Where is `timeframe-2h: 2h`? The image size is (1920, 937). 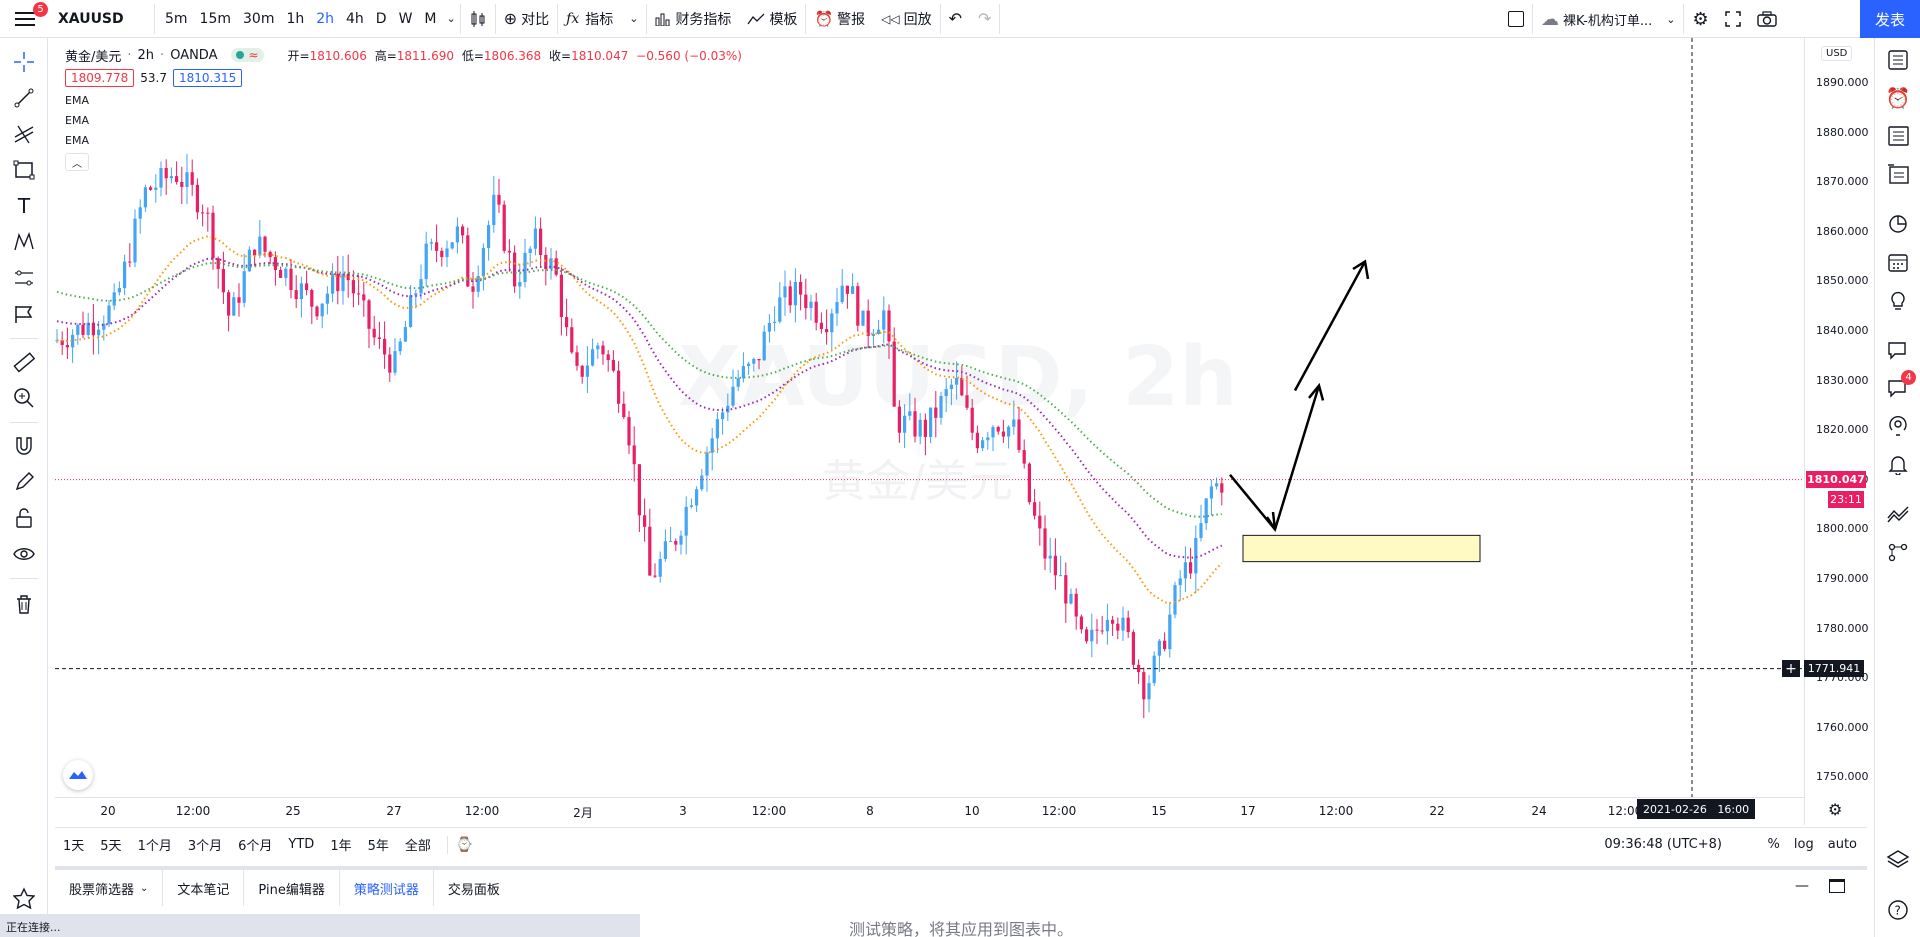 timeframe-2h: 2h is located at coordinates (325, 19).